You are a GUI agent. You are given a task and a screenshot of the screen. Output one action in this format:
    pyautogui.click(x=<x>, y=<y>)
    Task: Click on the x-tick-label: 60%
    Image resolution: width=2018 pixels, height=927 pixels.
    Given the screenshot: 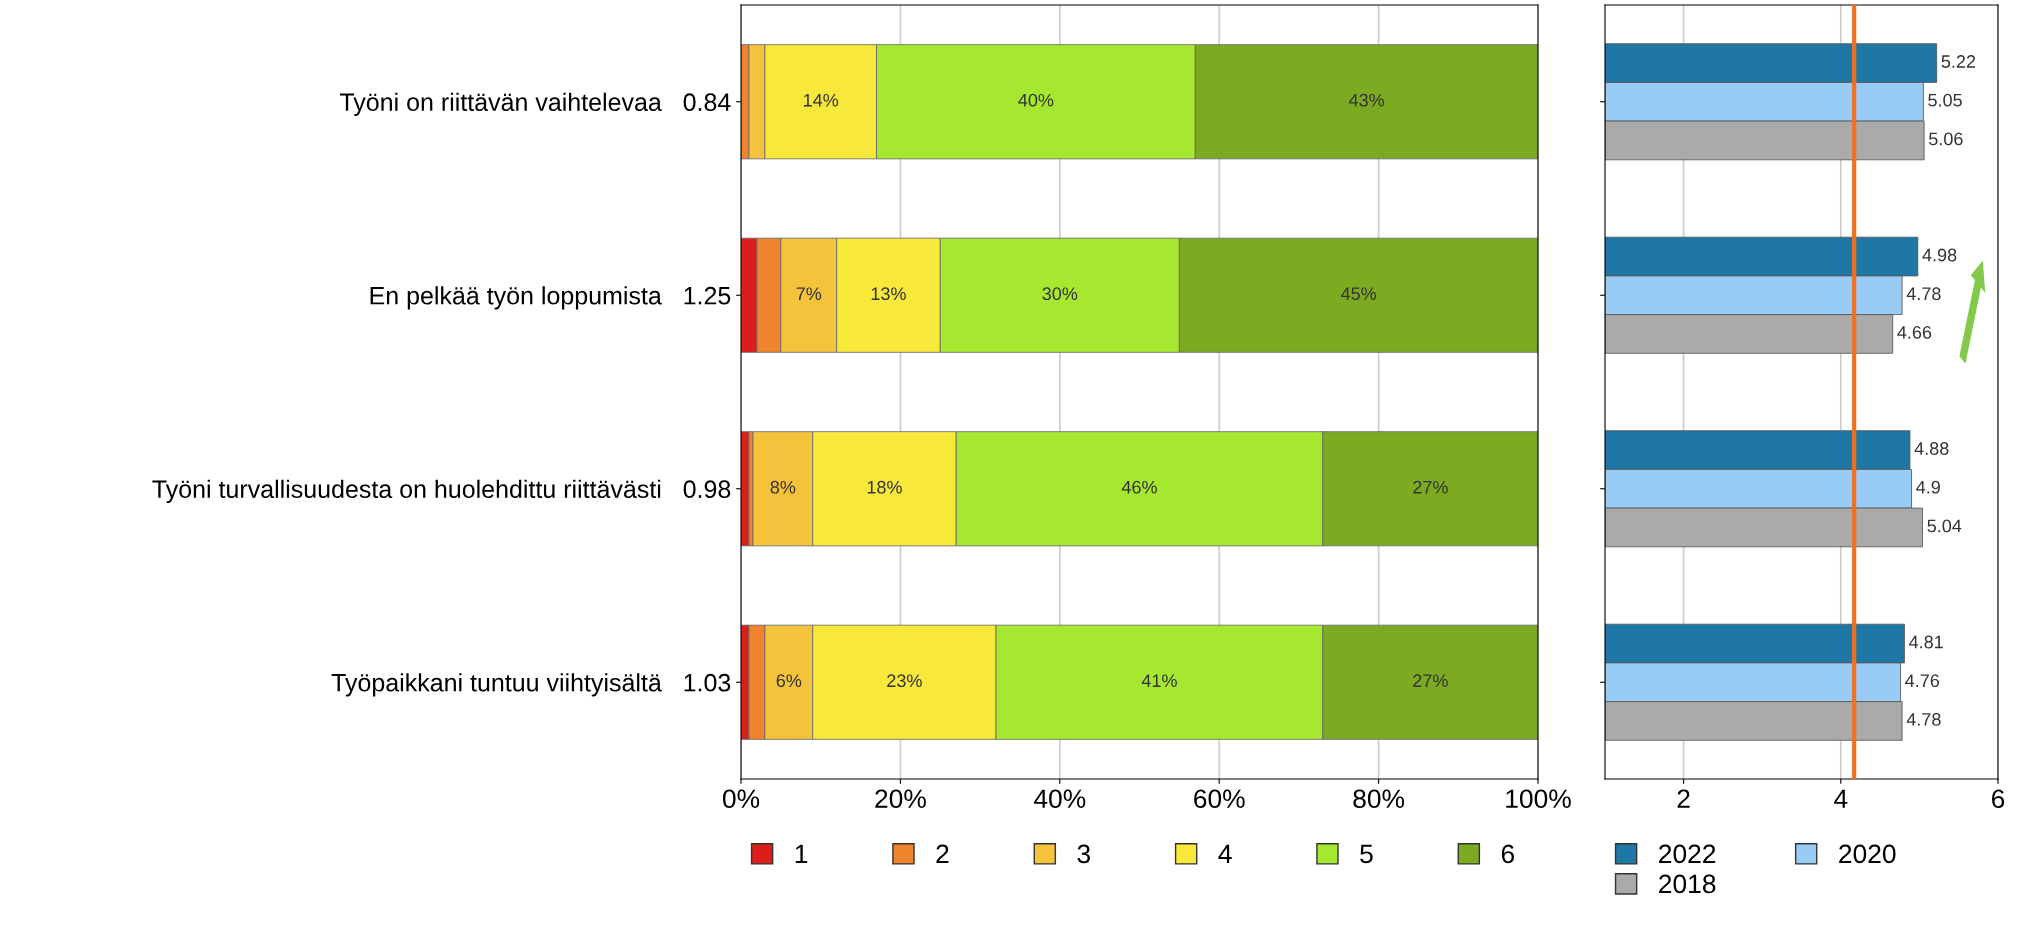 What is the action you would take?
    pyautogui.click(x=1219, y=799)
    